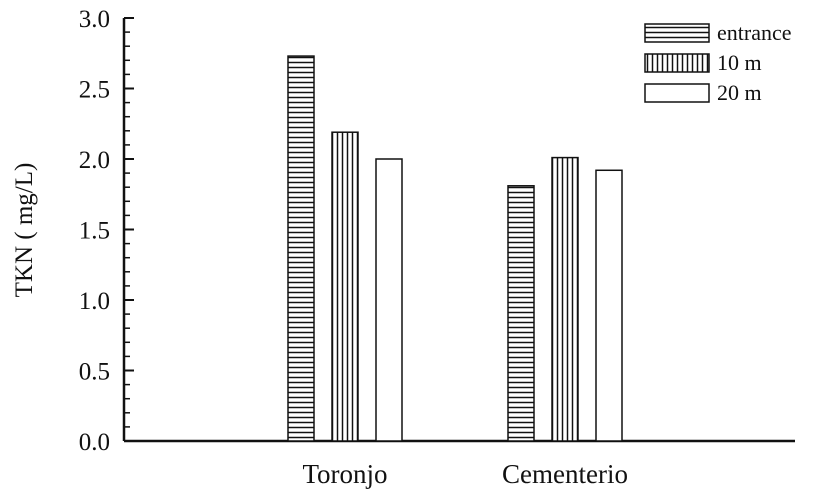 The height and width of the screenshot is (493, 830). What do you see at coordinates (94, 160) in the screenshot?
I see `y-tick-label: 2.0` at bounding box center [94, 160].